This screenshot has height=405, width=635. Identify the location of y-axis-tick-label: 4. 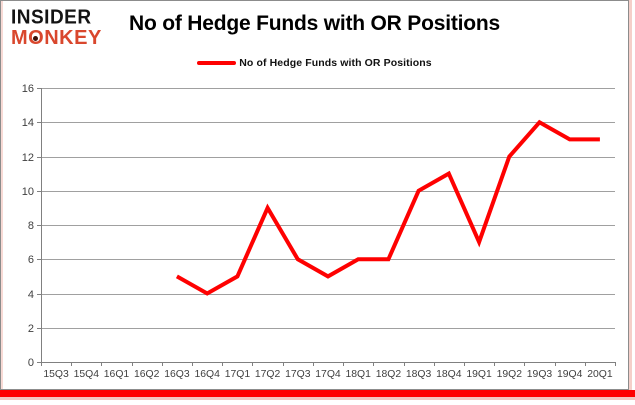
(31, 295).